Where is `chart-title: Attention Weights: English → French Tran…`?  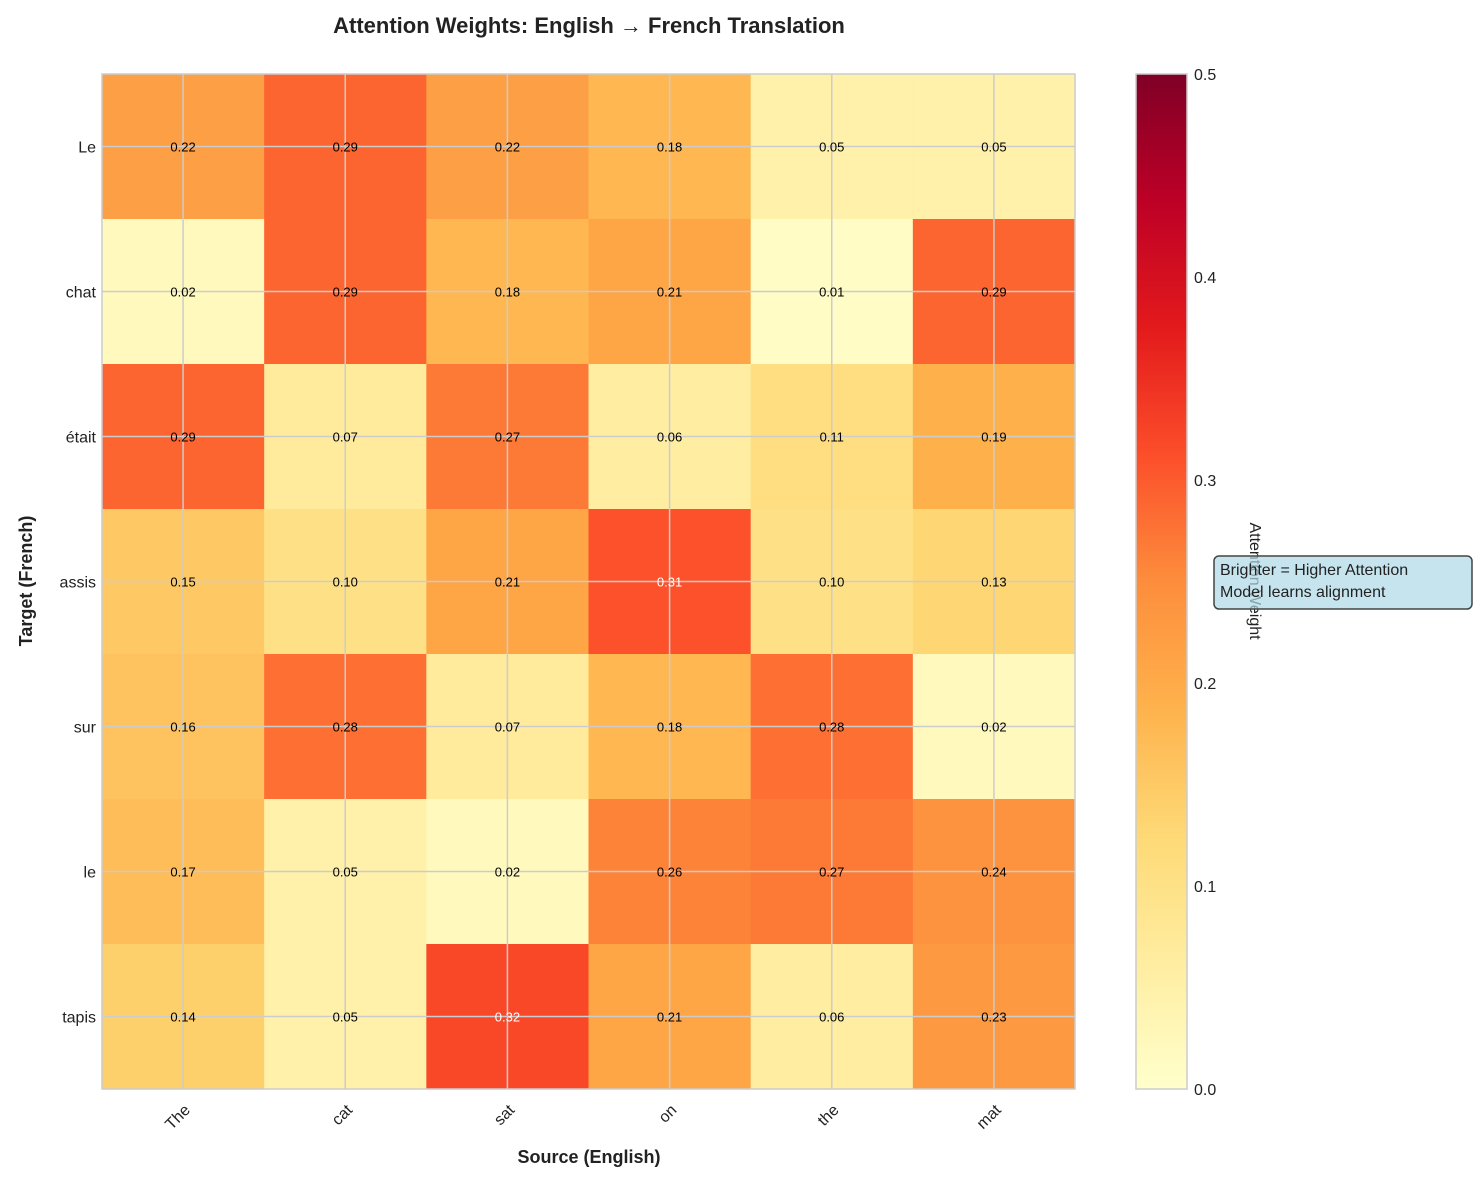
chart-title: Attention Weights: English → French Tran… is located at coordinates (589, 25).